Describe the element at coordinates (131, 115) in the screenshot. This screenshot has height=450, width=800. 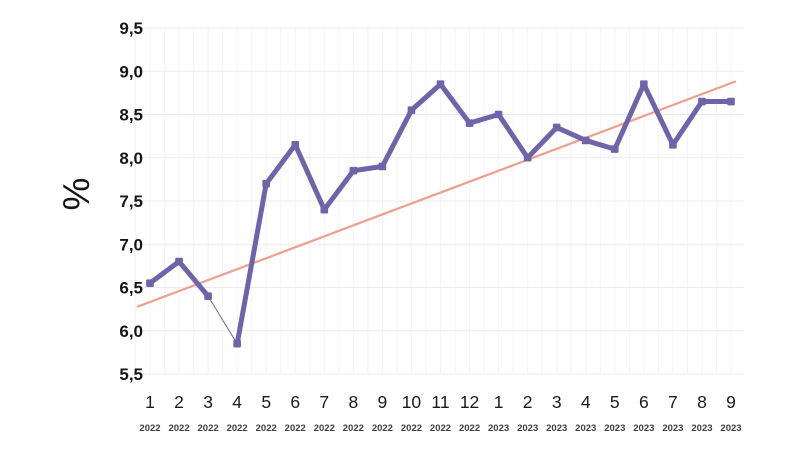
I see `y-tick-label: 8,5` at that location.